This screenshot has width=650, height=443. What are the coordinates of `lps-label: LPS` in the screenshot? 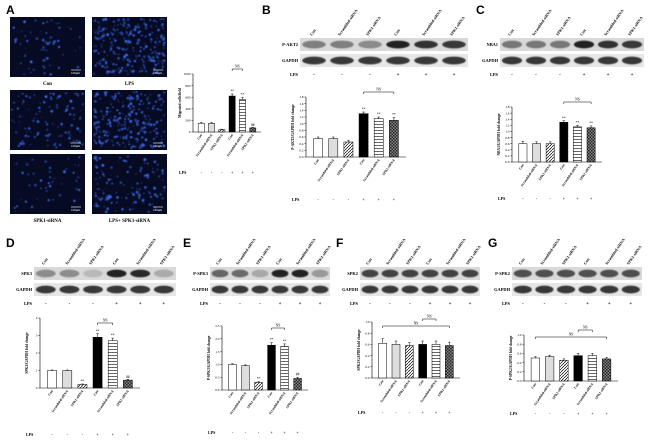 It's located at (204, 303).